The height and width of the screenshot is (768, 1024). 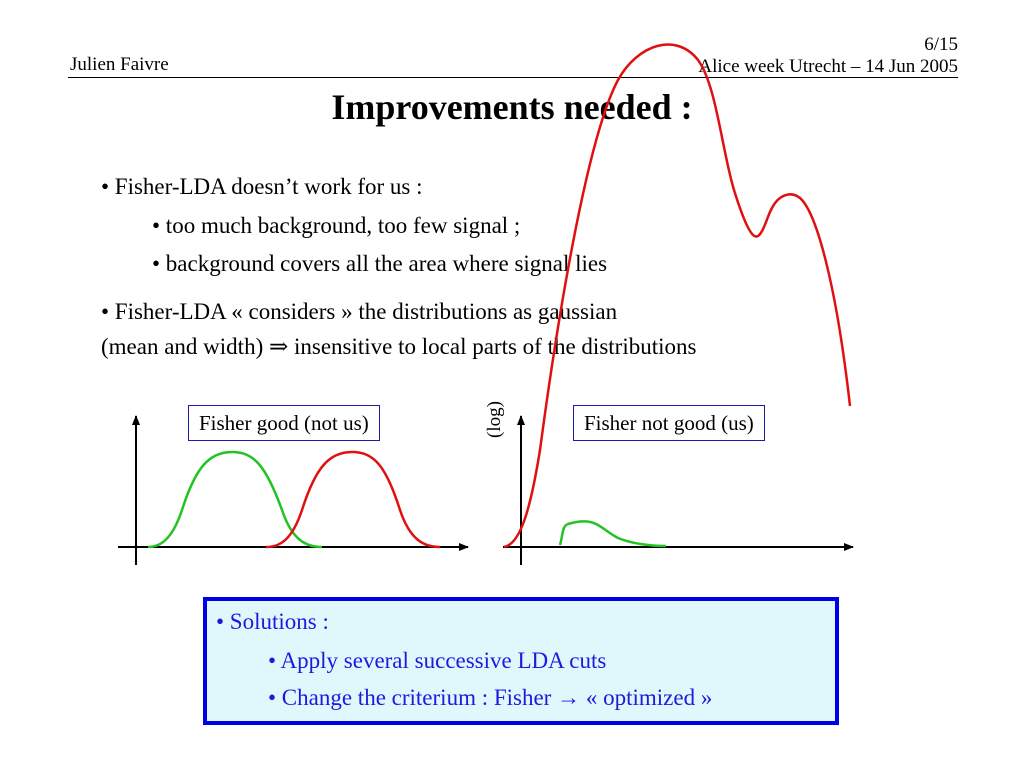 I want to click on sub-bullet-background: • too much background, too few signal ;, so click(x=336, y=225).